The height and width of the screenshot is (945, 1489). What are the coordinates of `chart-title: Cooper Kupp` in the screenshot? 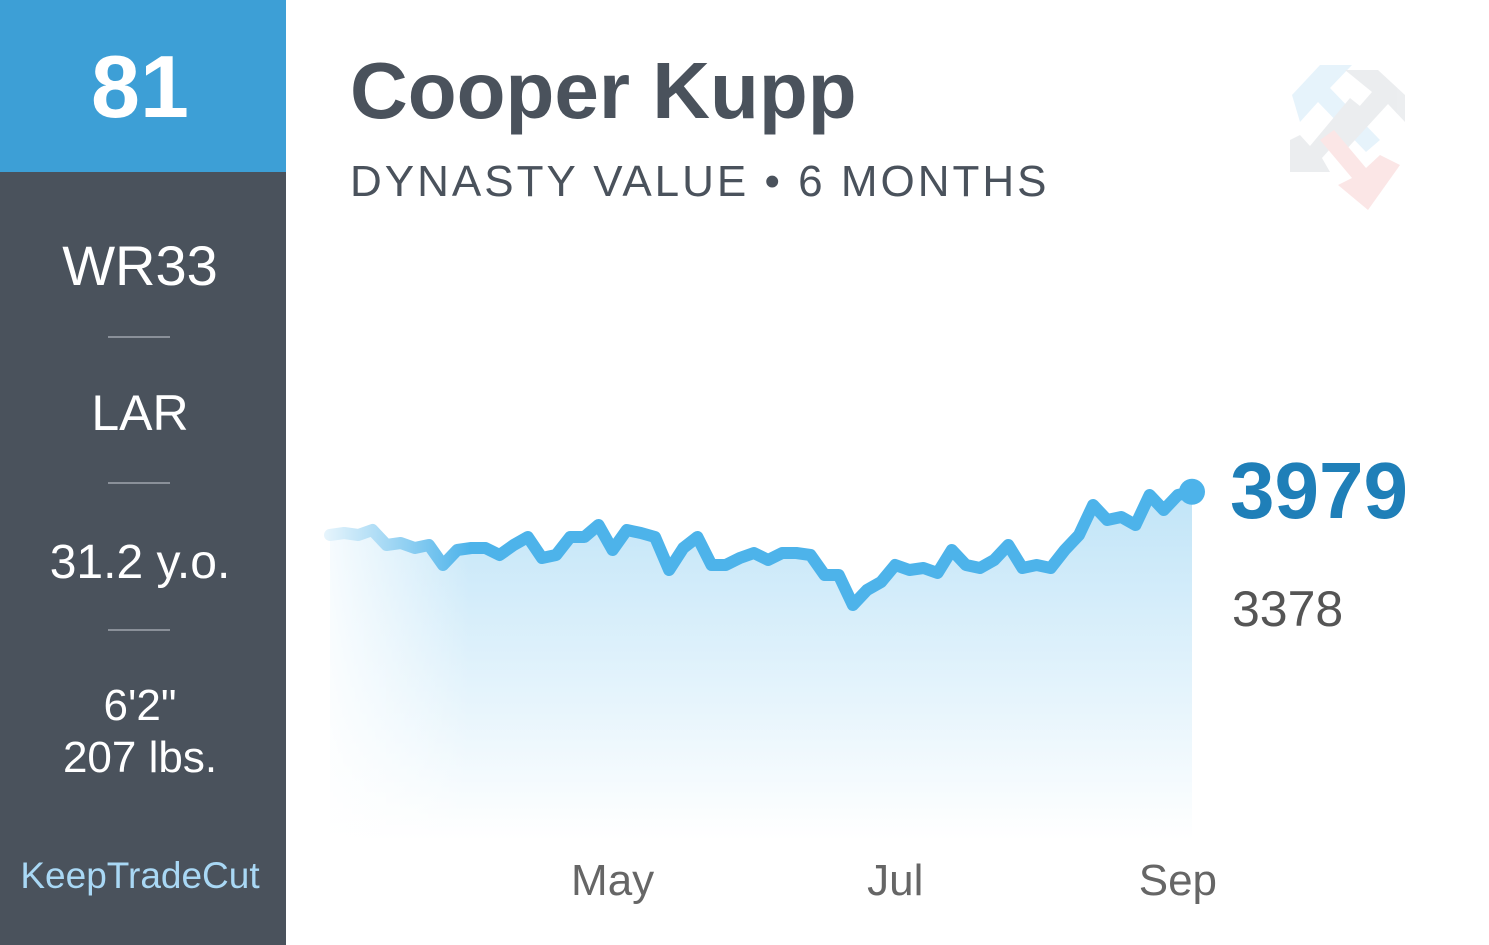 It's located at (603, 90).